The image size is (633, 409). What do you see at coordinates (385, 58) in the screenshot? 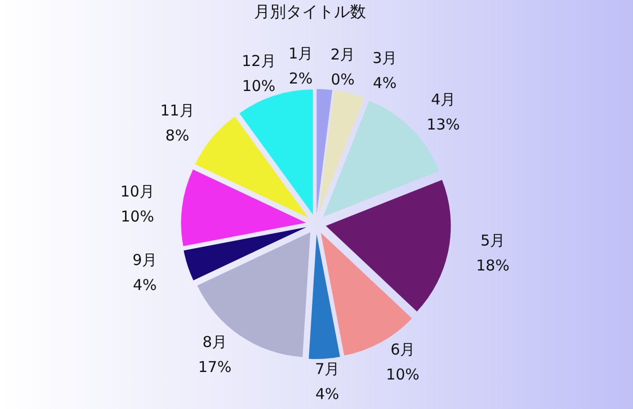
I see `slice-label: 3月` at bounding box center [385, 58].